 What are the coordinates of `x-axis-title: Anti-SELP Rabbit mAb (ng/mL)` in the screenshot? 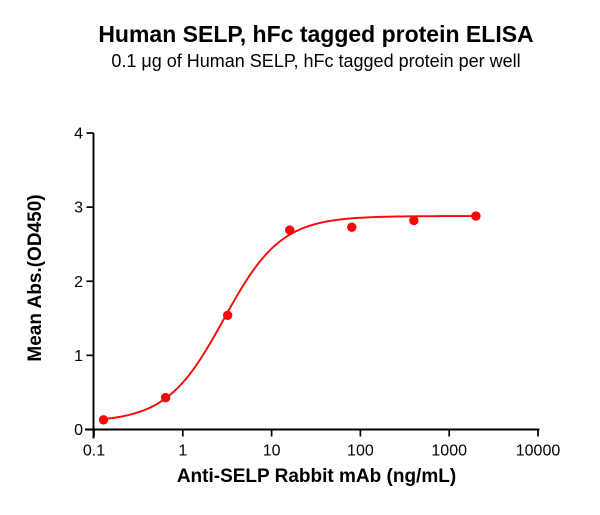 It's located at (316, 476).